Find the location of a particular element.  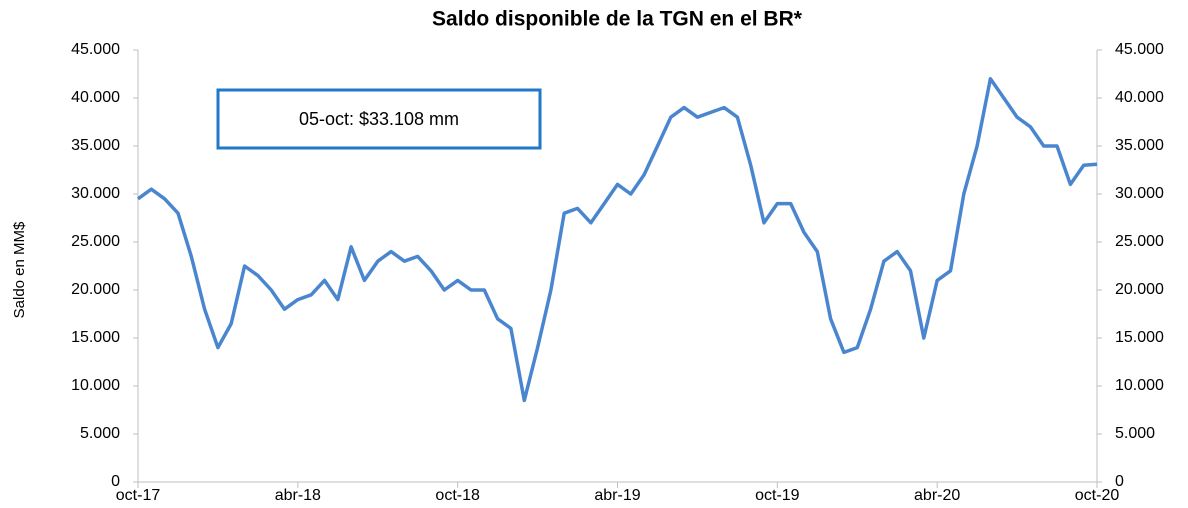

x-tick-label: oct-19 is located at coordinates (777, 495).